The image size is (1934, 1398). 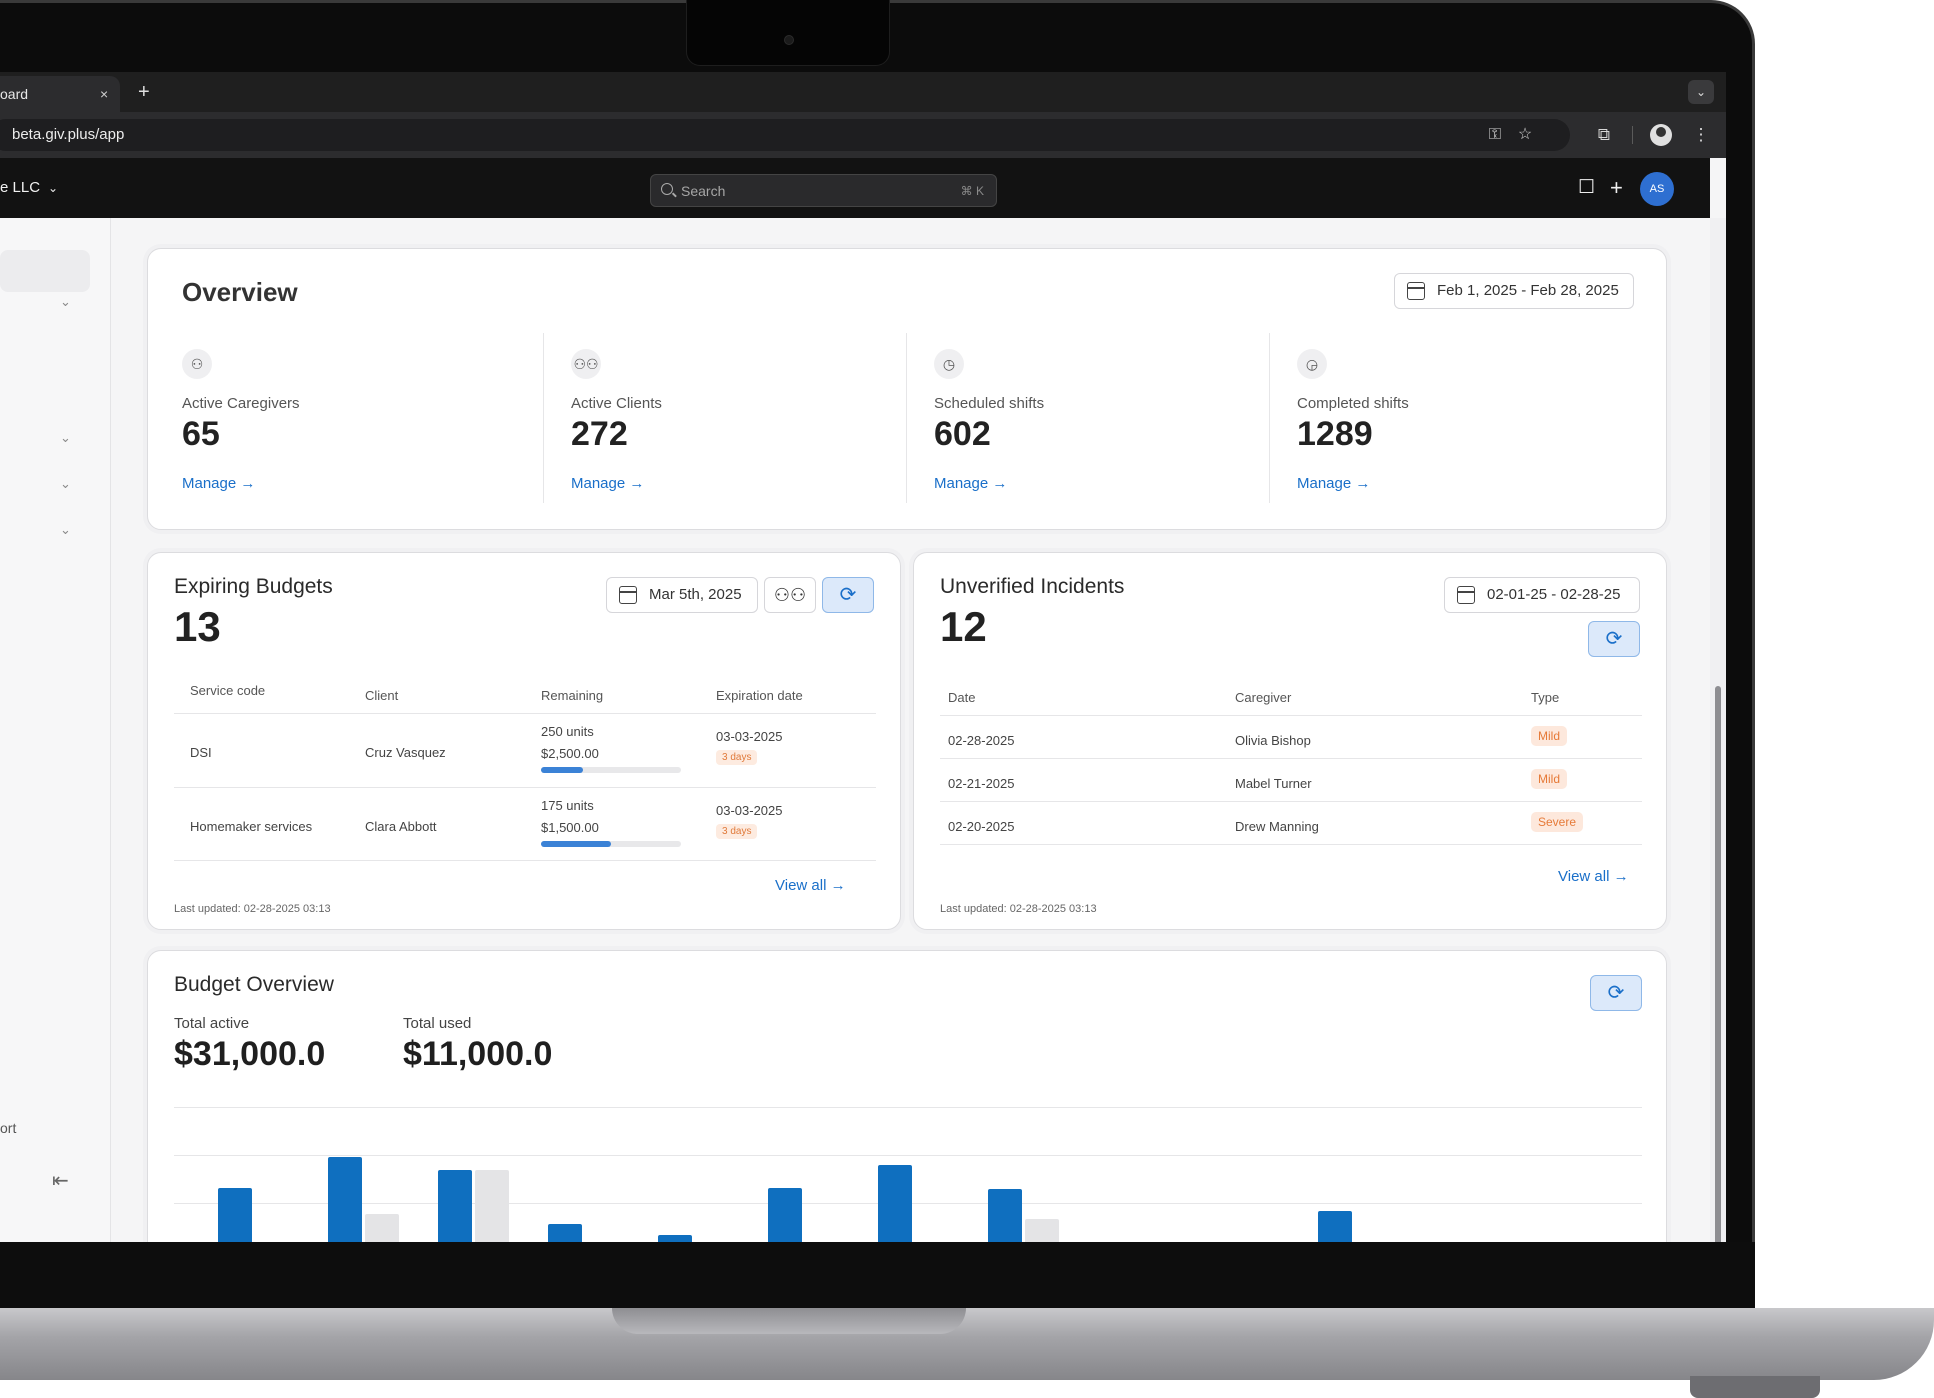 What do you see at coordinates (1604, 134) in the screenshot?
I see `extensions-icon: ⧉` at bounding box center [1604, 134].